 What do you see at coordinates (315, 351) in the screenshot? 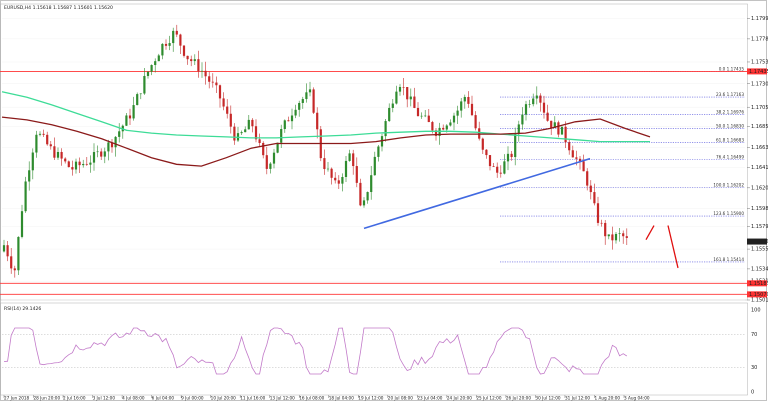
I see `rsi-line` at bounding box center [315, 351].